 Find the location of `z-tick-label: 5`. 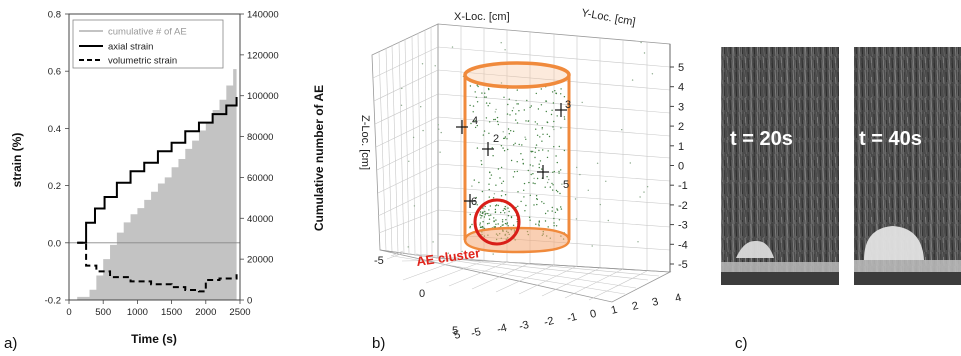

z-tick-label: 5 is located at coordinates (681, 68).